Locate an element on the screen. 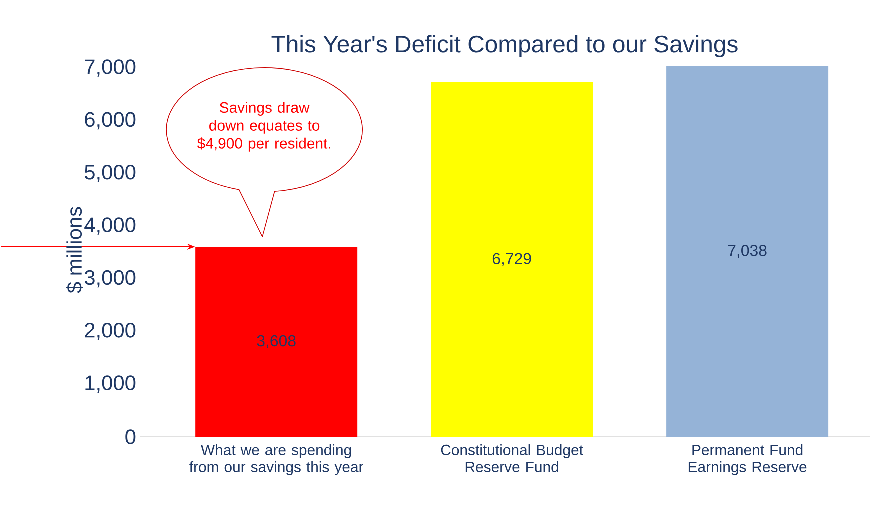 Image resolution: width=875 pixels, height=518 pixels. y-tick-label: 3,000 is located at coordinates (110, 279).